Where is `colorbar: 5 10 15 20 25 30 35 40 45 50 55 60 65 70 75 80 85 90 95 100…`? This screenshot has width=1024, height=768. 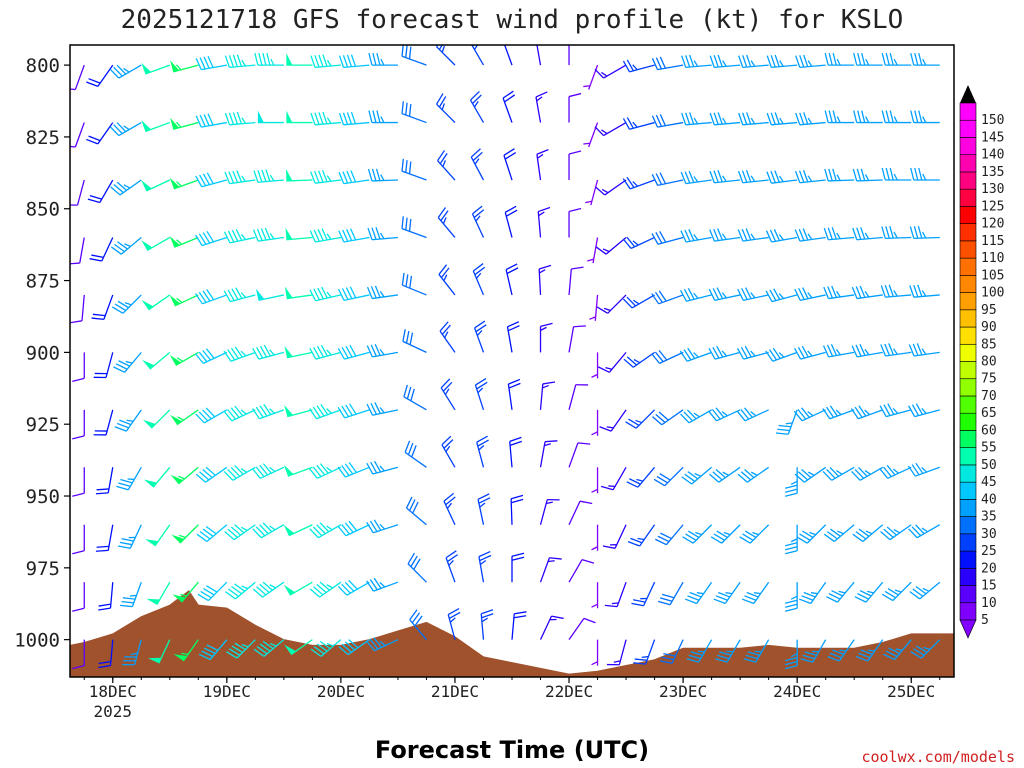 colorbar: 5 10 15 20 25 30 35 40 45 50 55 60 65 70 75 80 85 90 95 100… is located at coordinates (981, 362).